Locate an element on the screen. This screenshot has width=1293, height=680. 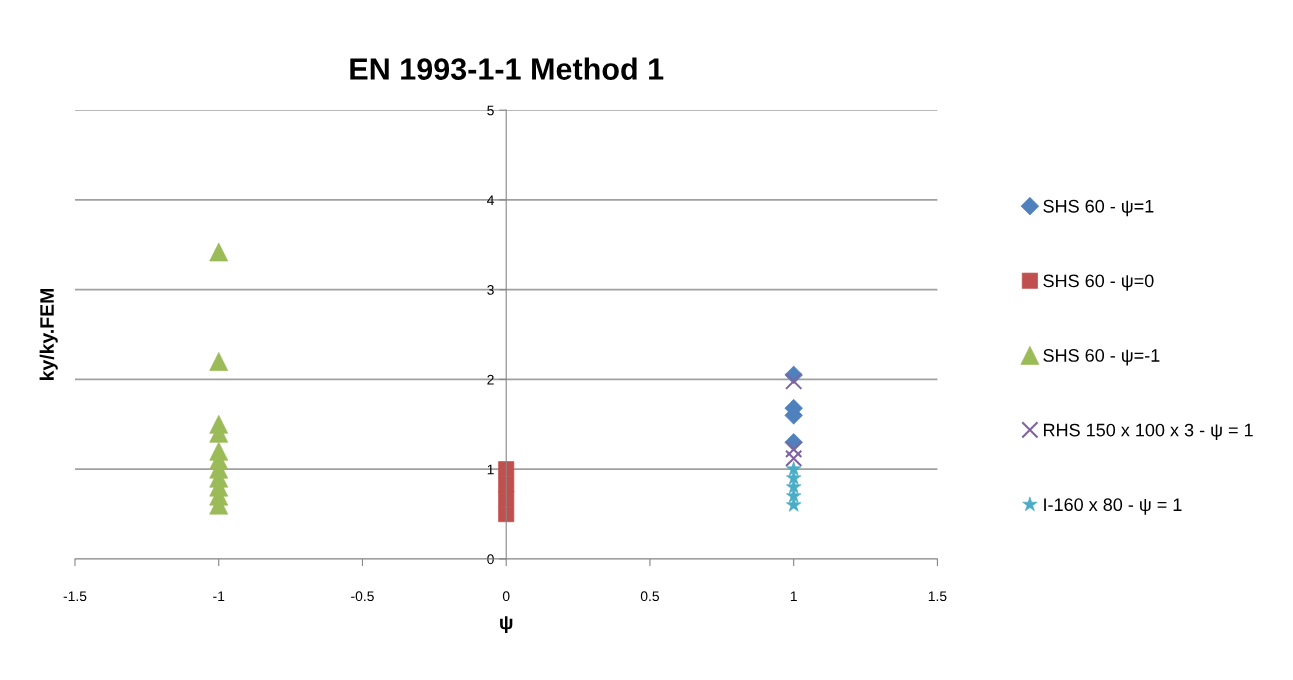
y-tick-label: 1 is located at coordinates (490, 469).